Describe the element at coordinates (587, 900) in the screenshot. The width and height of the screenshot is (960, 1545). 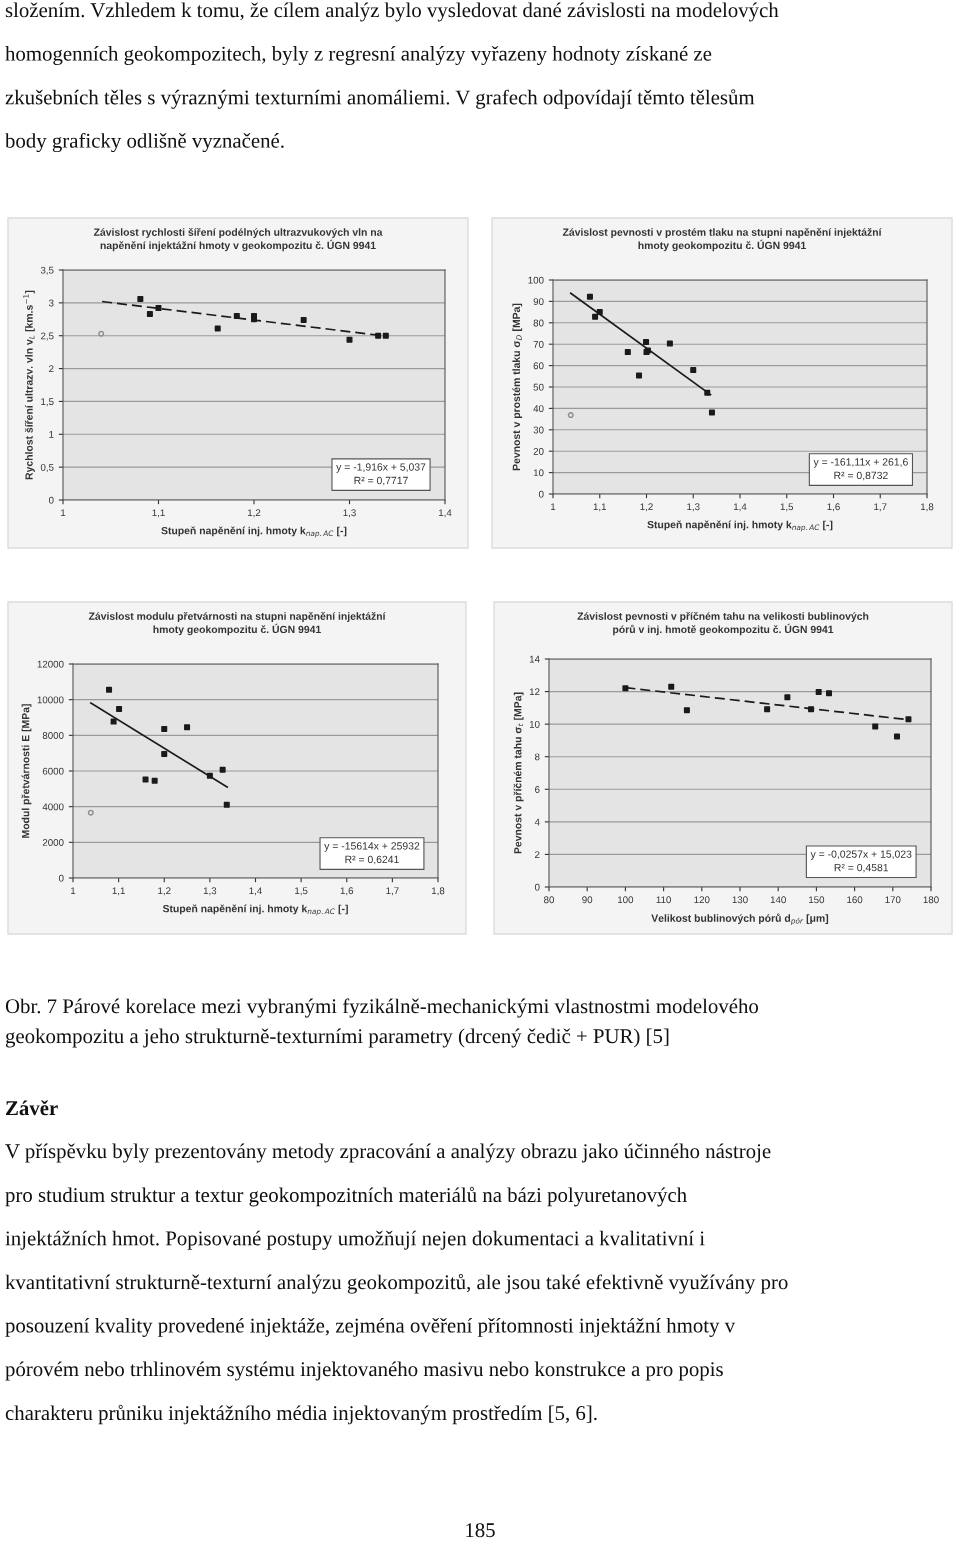
I see `x-tick-label: 90` at that location.